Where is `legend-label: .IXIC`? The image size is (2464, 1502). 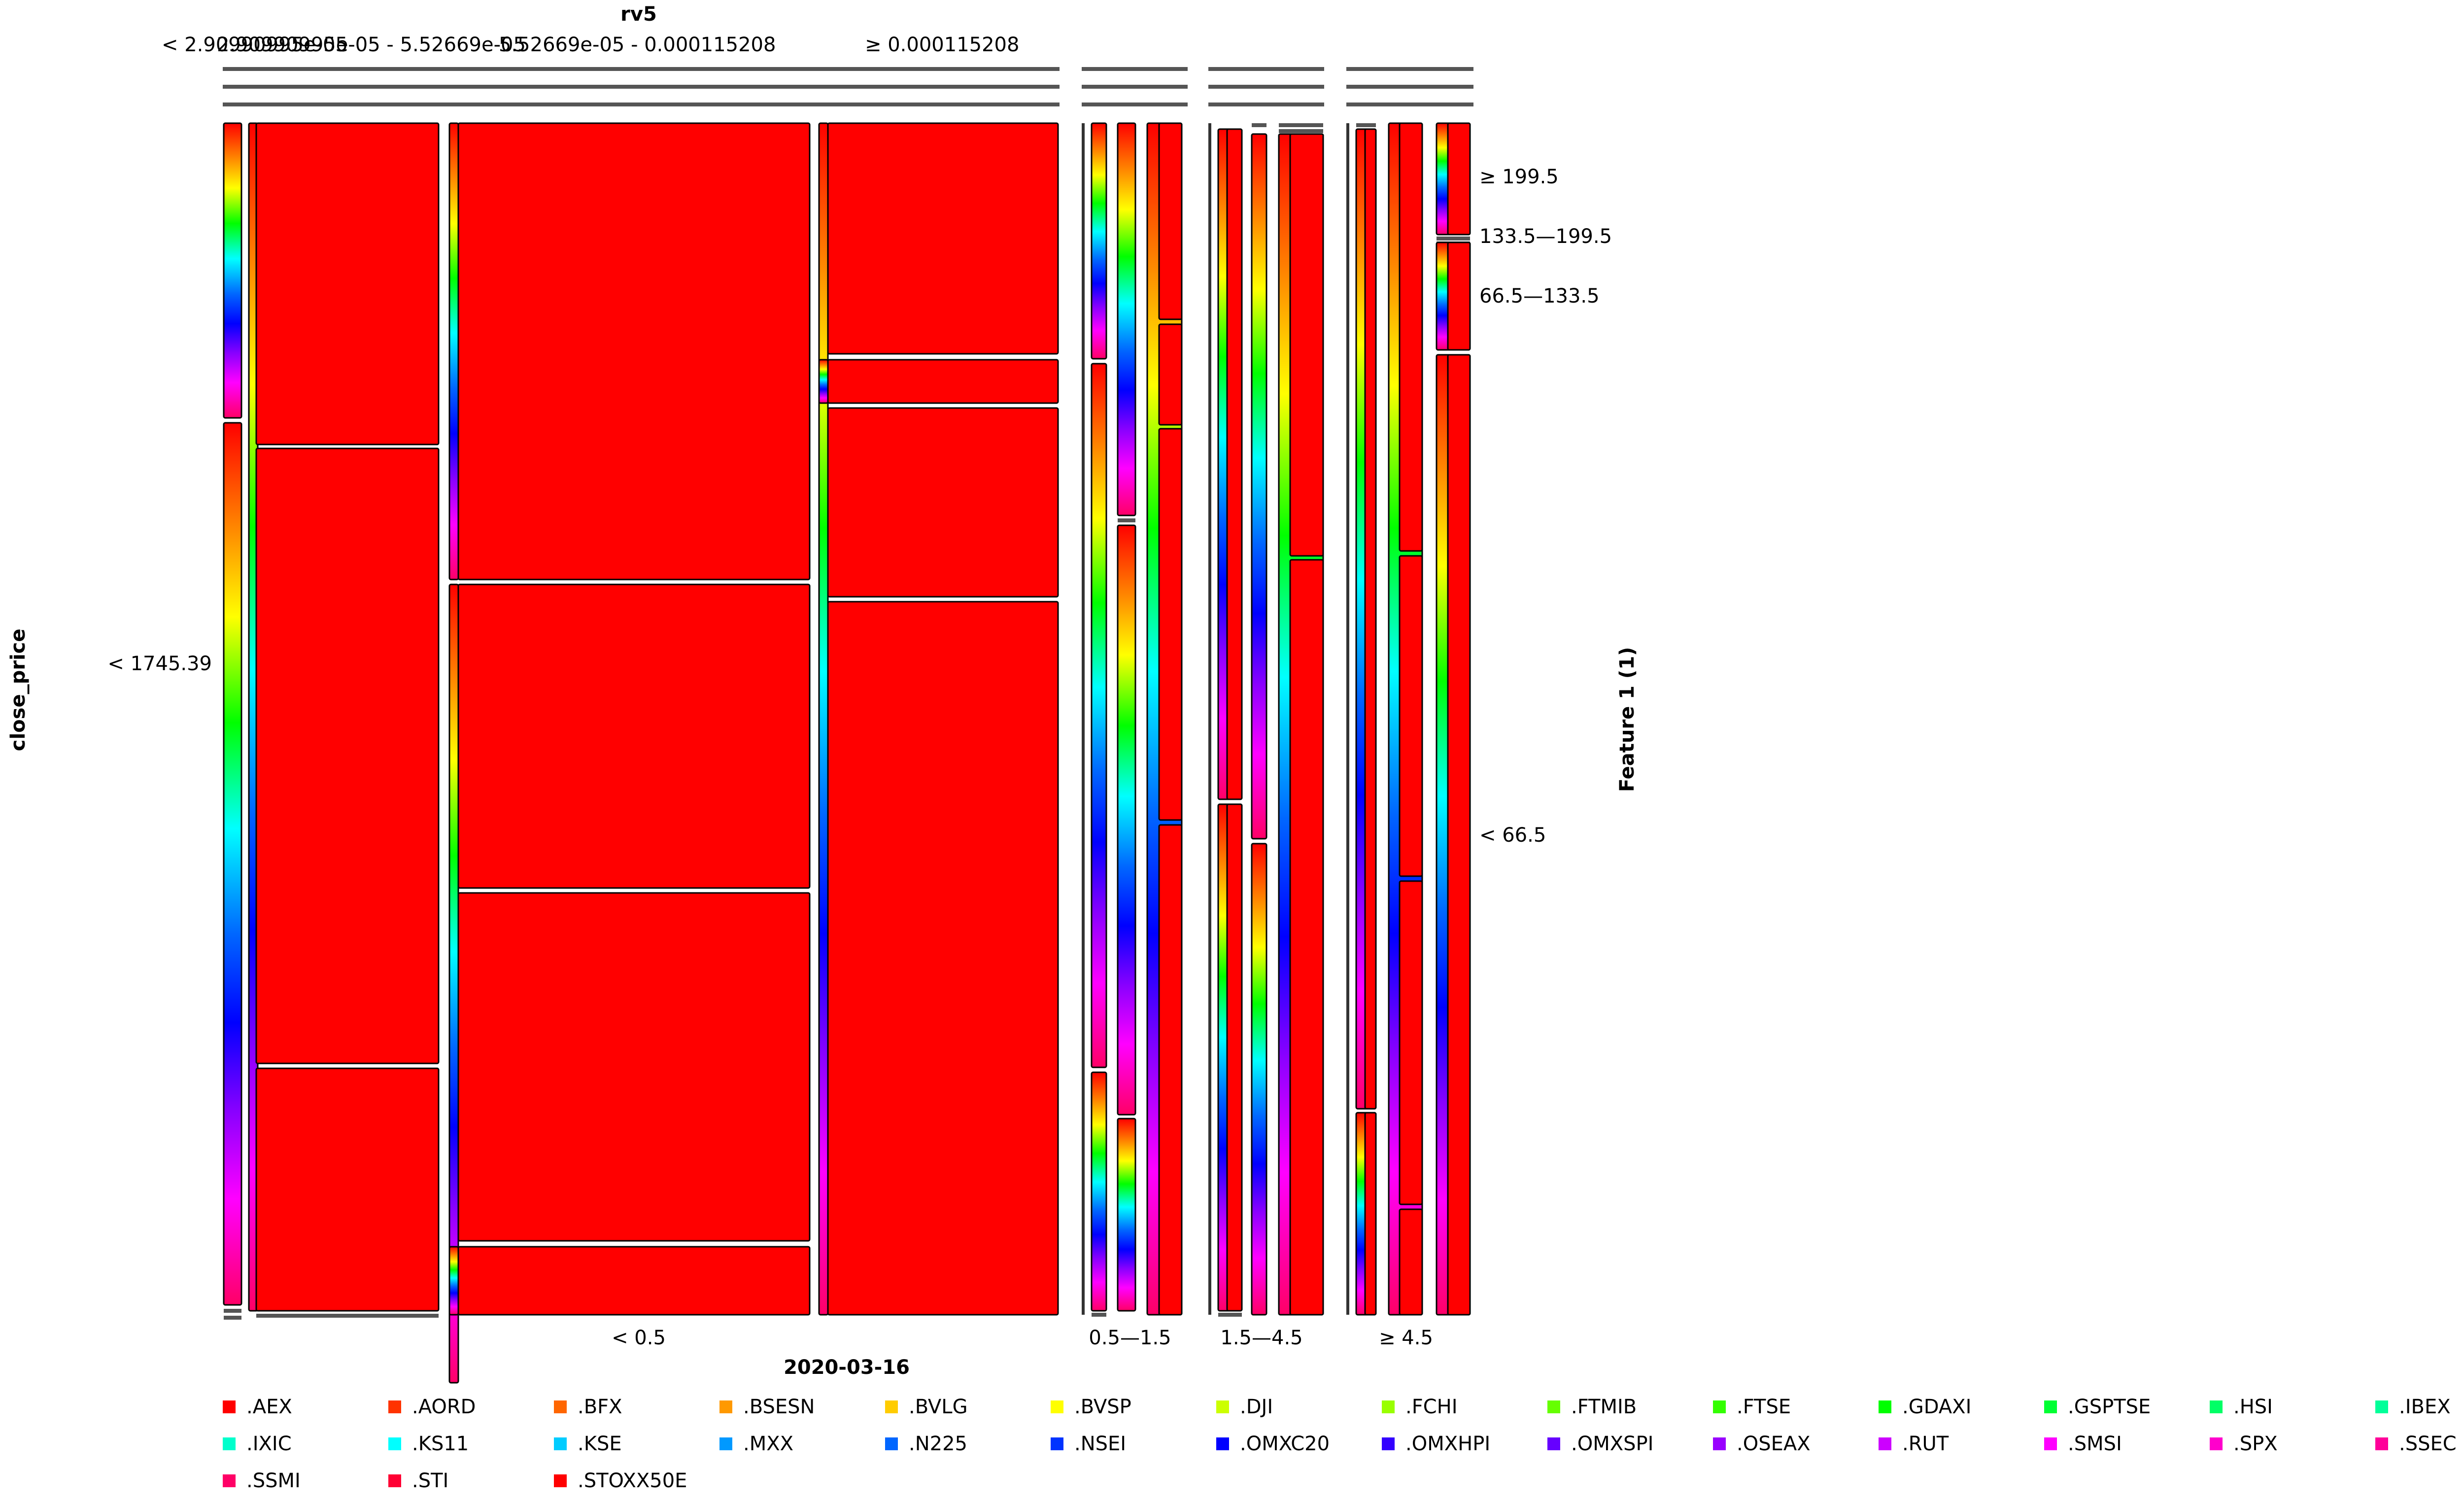
legend-label: .IXIC is located at coordinates (269, 1444).